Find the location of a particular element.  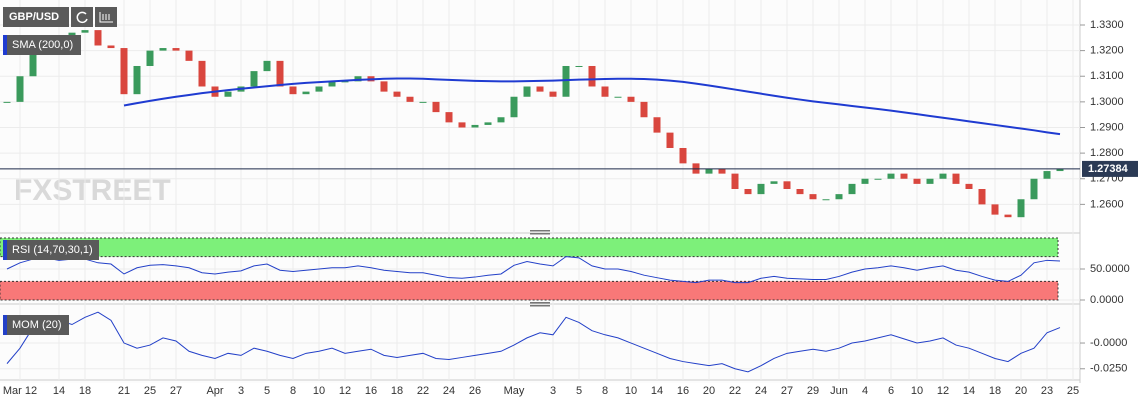

x-tick-label: May is located at coordinates (514, 391).